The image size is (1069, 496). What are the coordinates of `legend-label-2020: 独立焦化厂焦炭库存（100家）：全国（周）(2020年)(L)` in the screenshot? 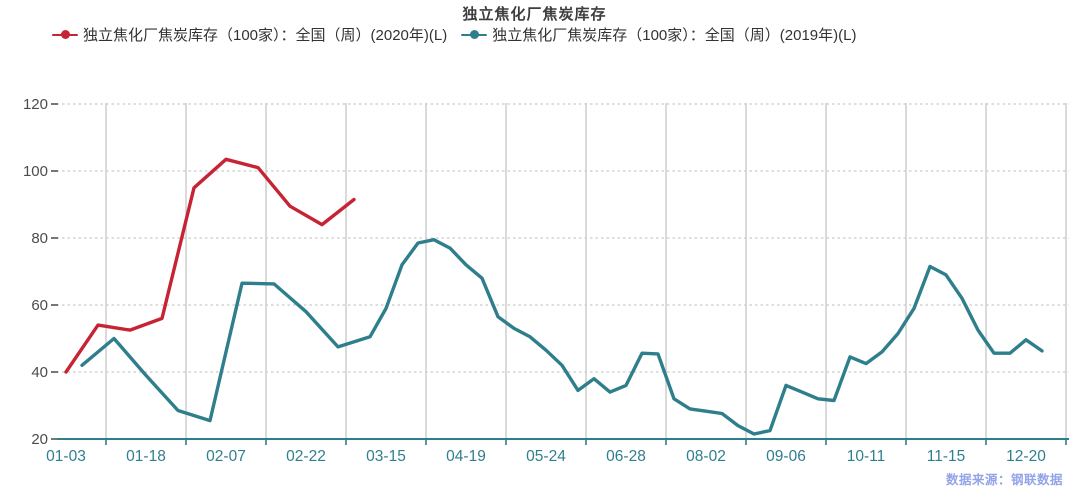 It's located at (265, 35).